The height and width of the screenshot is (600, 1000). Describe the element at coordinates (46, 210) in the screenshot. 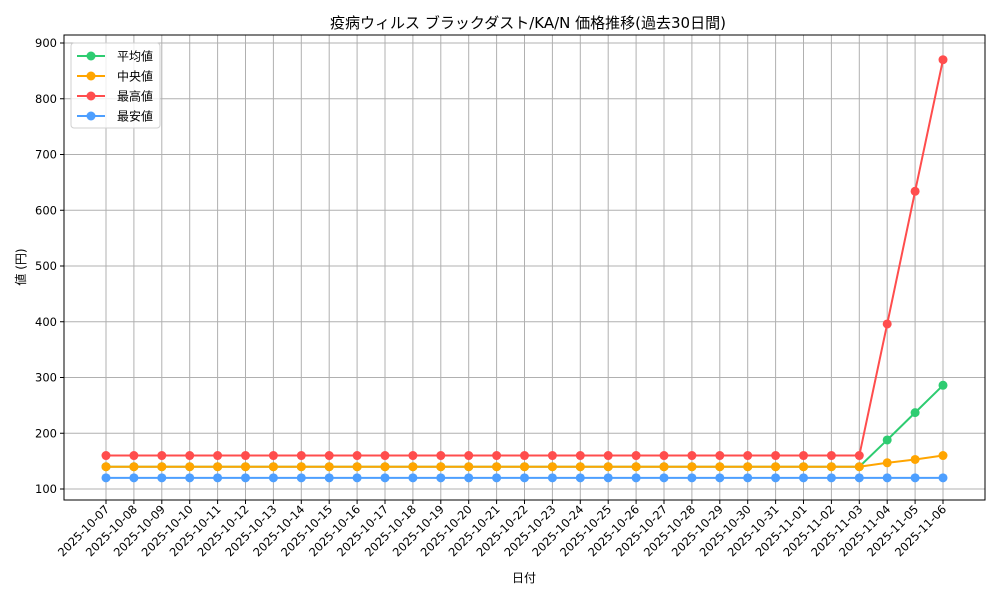

I see `y-tick-label: 600` at that location.